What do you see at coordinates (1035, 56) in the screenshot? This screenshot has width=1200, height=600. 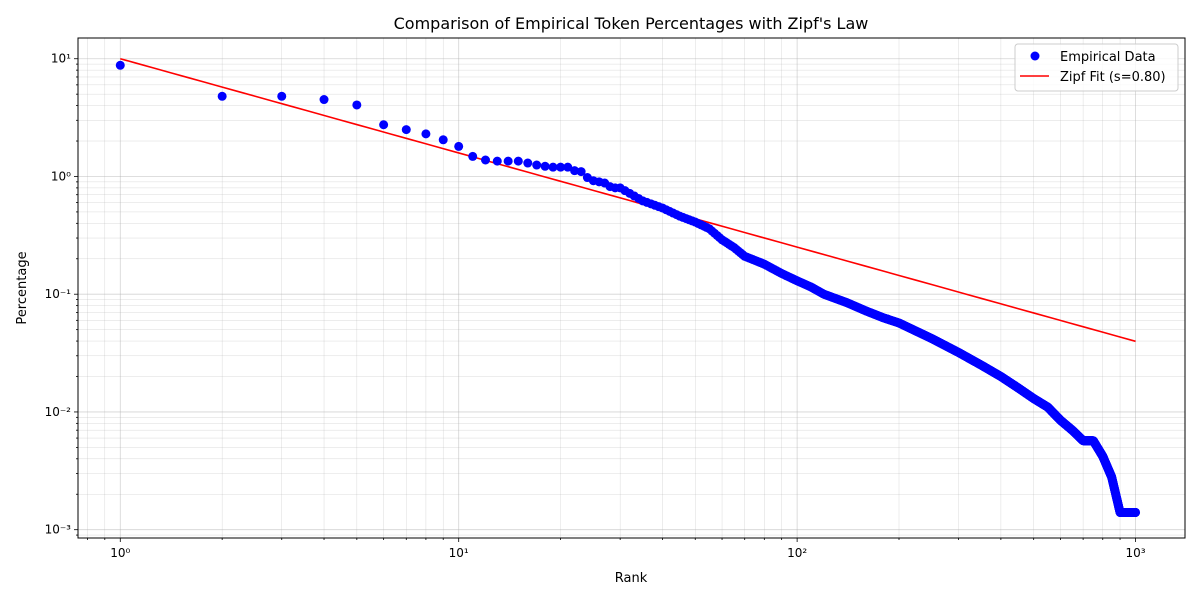 I see `legend-marker-empirical` at bounding box center [1035, 56].